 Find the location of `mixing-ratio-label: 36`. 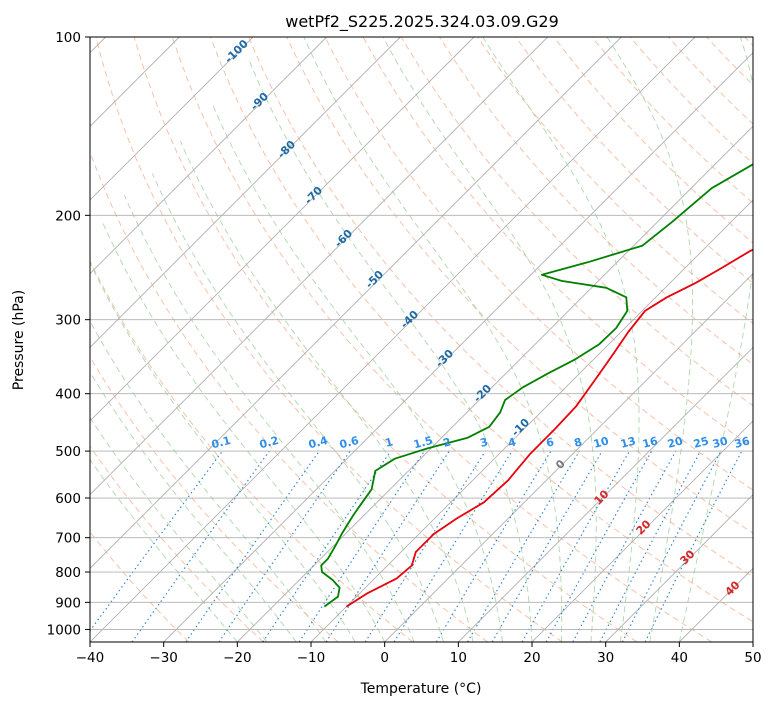

mixing-ratio-label: 36 is located at coordinates (742, 442).